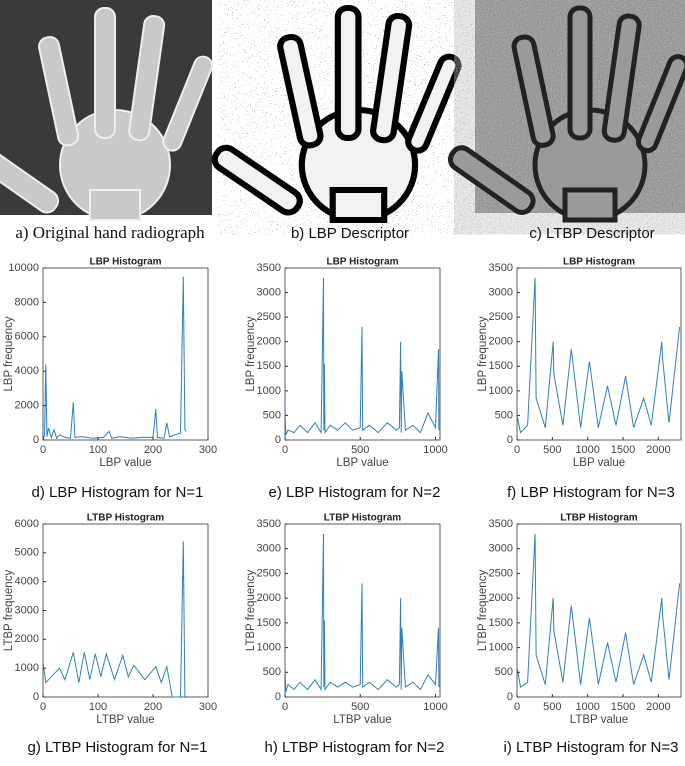 Image resolution: width=685 pixels, height=766 pixels. What do you see at coordinates (350, 233) in the screenshot?
I see `caption: b) LBP Descriptor` at bounding box center [350, 233].